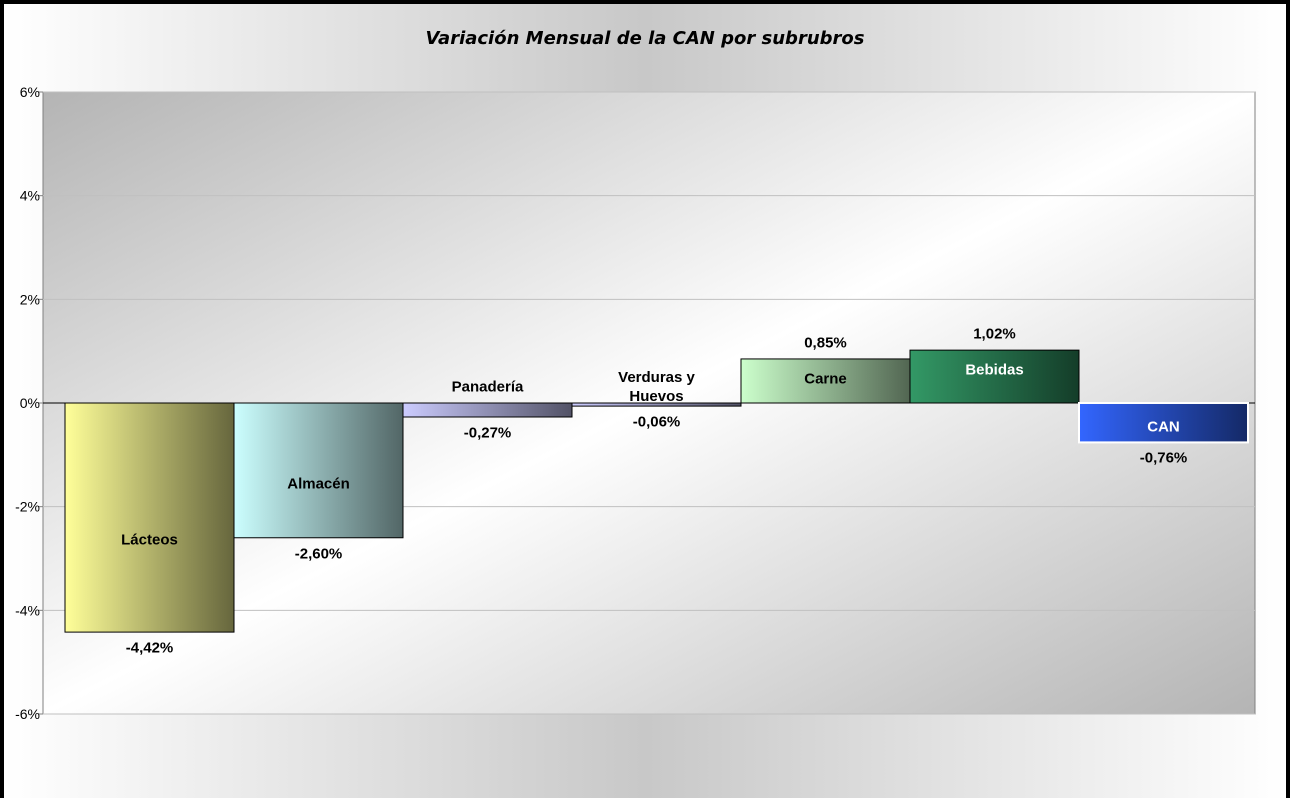  Describe the element at coordinates (30, 299) in the screenshot. I see `y-tick-label: 2%` at that location.